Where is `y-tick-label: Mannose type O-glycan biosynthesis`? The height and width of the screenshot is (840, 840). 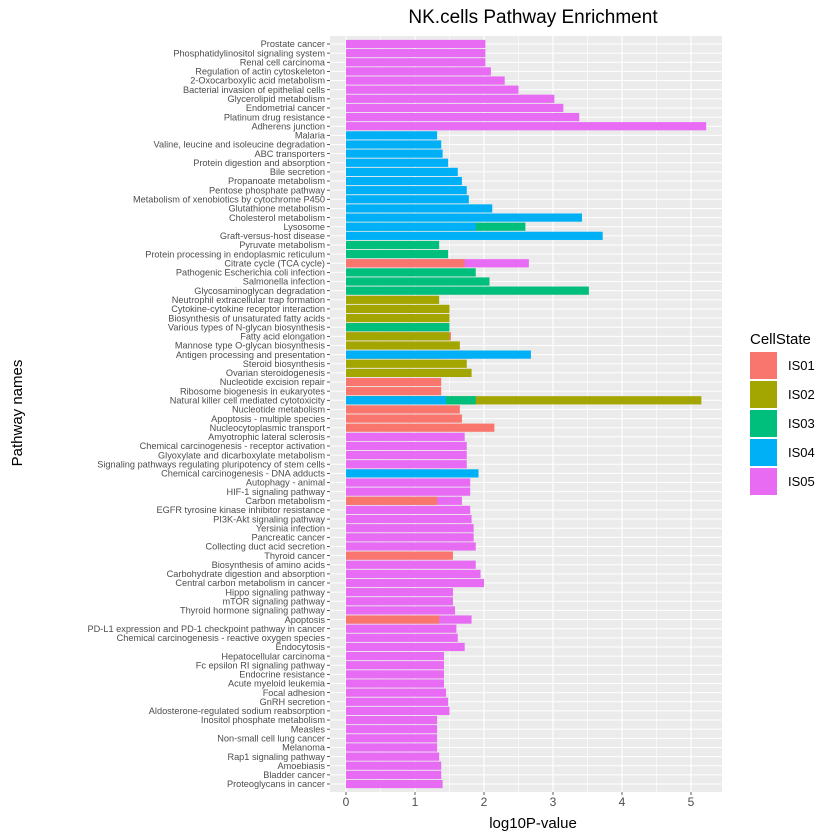
y-tick-label: Mannose type O-glycan biosynthesis is located at coordinates (250, 346).